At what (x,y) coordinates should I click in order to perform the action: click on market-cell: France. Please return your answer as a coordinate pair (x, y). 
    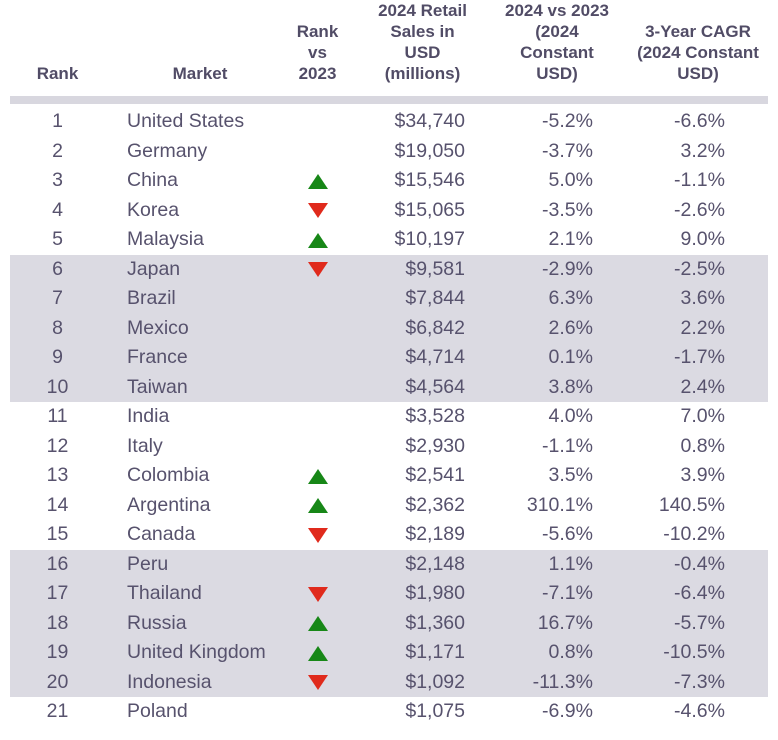
    Looking at the image, I should click on (187, 358).